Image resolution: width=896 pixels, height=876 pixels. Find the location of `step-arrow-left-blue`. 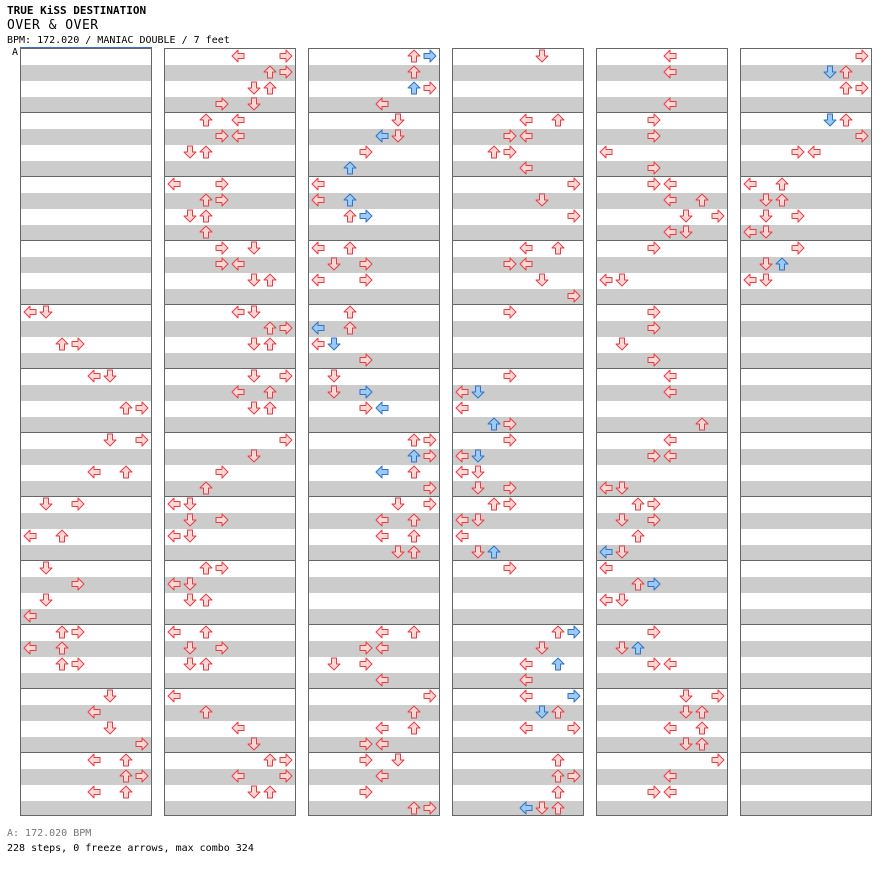

step-arrow-left-blue is located at coordinates (318, 328).